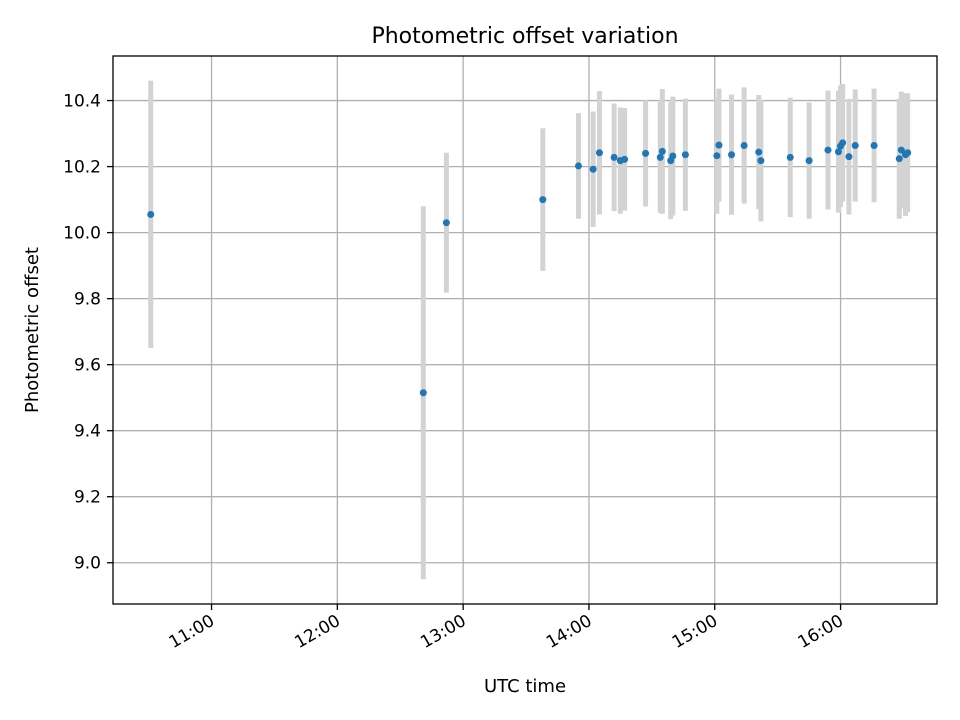 This screenshot has height=720, width=960. What do you see at coordinates (82, 102) in the screenshot?
I see `y-tick-label: 10.4` at bounding box center [82, 102].